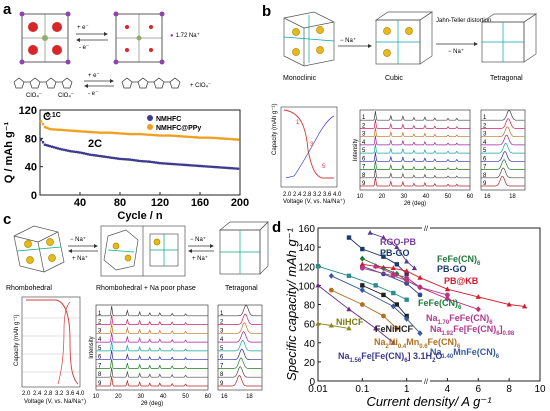  I want to click on x-tick-label: 0.01, so click(318, 389).